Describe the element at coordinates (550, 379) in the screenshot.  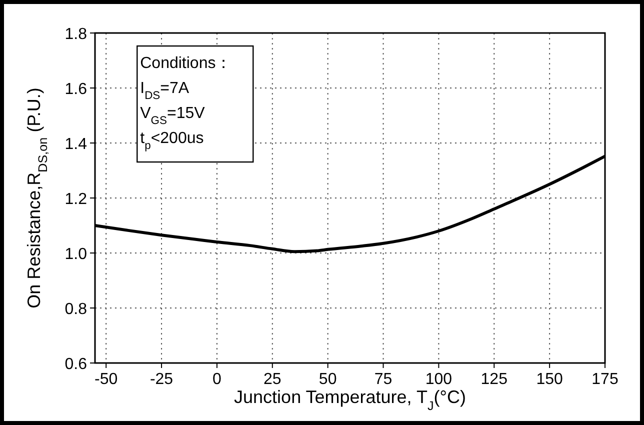
I see `x-tick-label: 150` at that location.